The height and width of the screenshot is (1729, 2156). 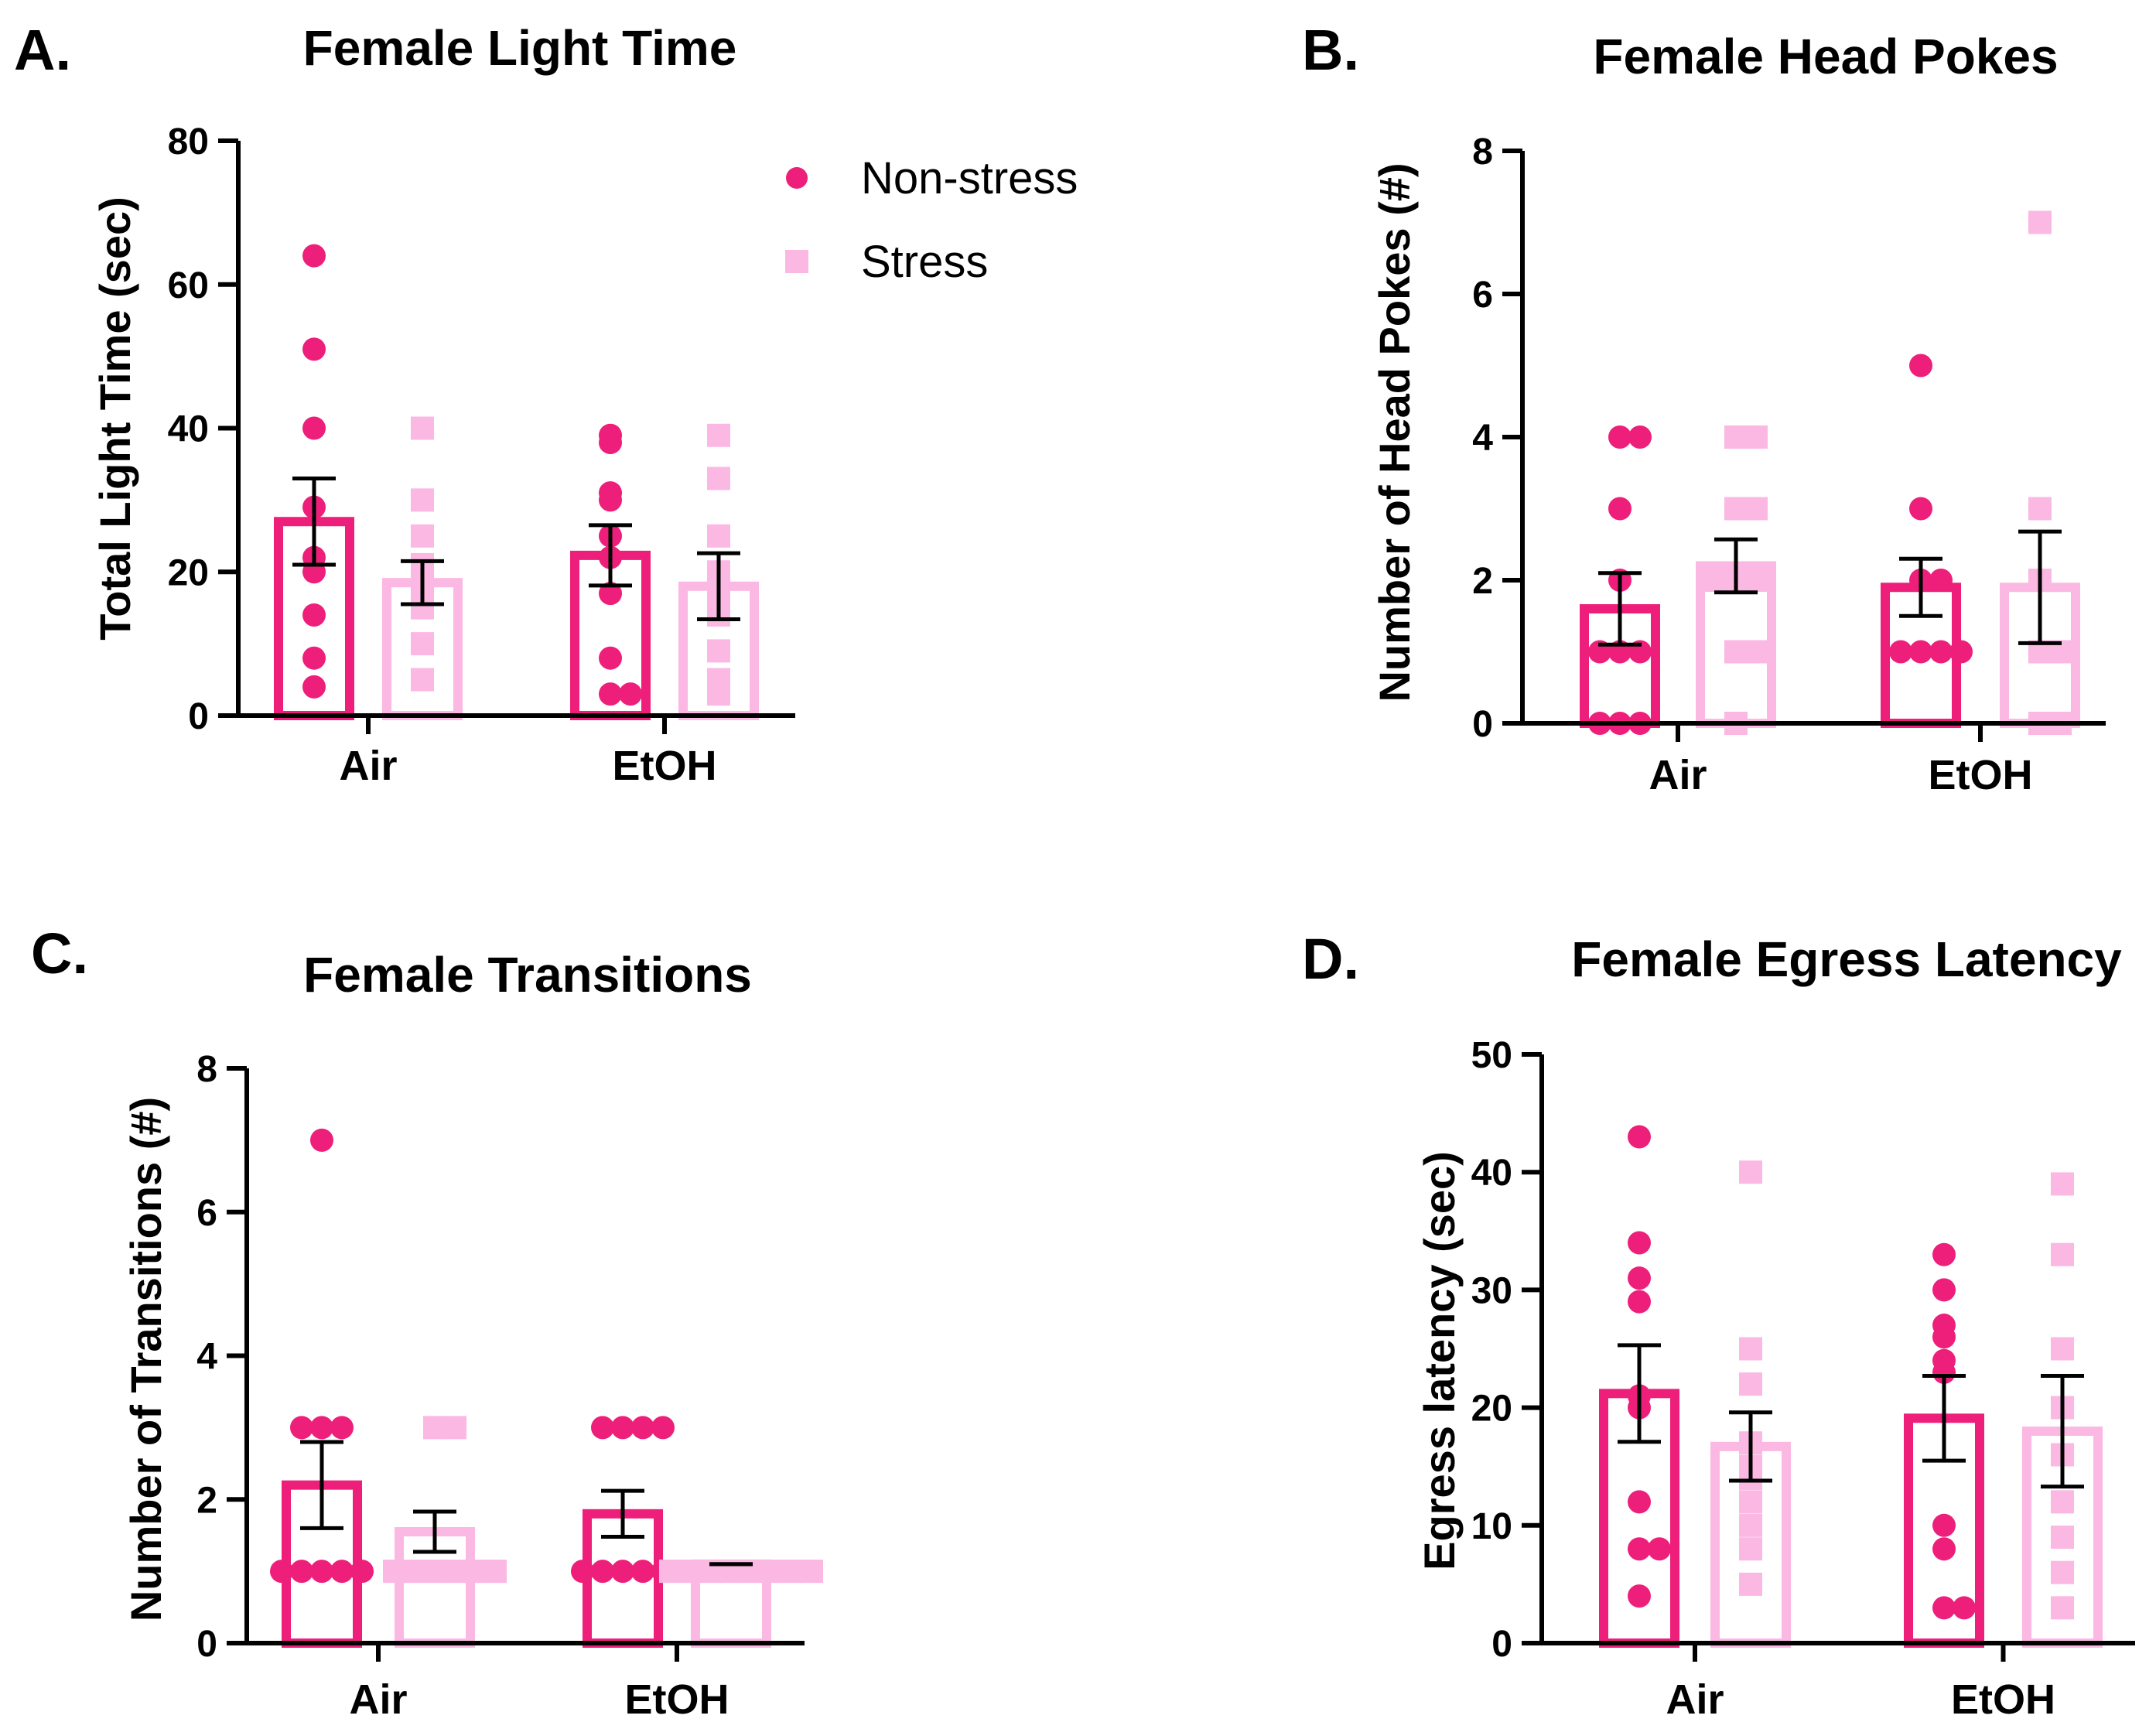 I want to click on panel-letter: A., so click(x=42, y=50).